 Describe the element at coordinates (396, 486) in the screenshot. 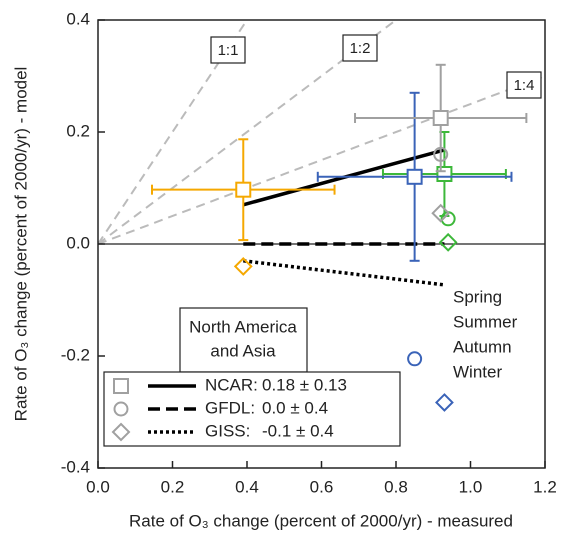

I see `x-tick-label: 0.8` at that location.